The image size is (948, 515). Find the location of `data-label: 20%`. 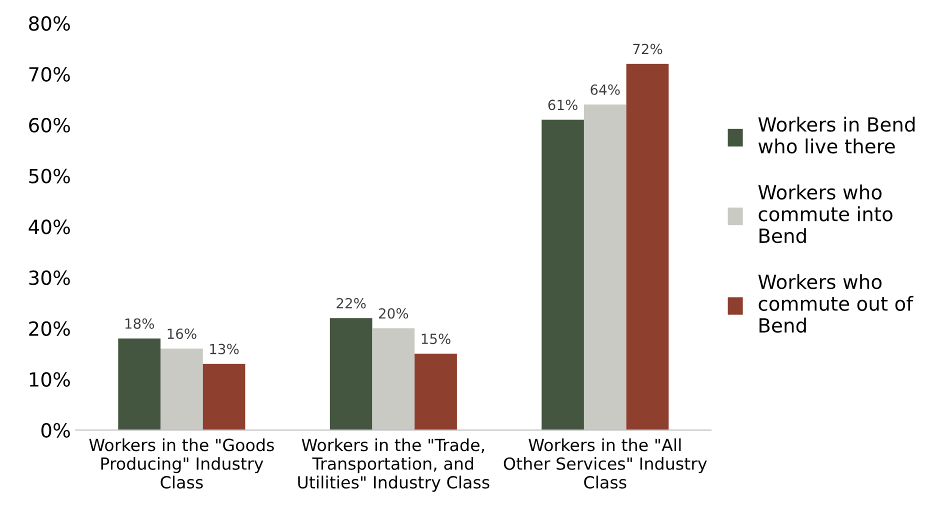

data-label: 20% is located at coordinates (393, 313).